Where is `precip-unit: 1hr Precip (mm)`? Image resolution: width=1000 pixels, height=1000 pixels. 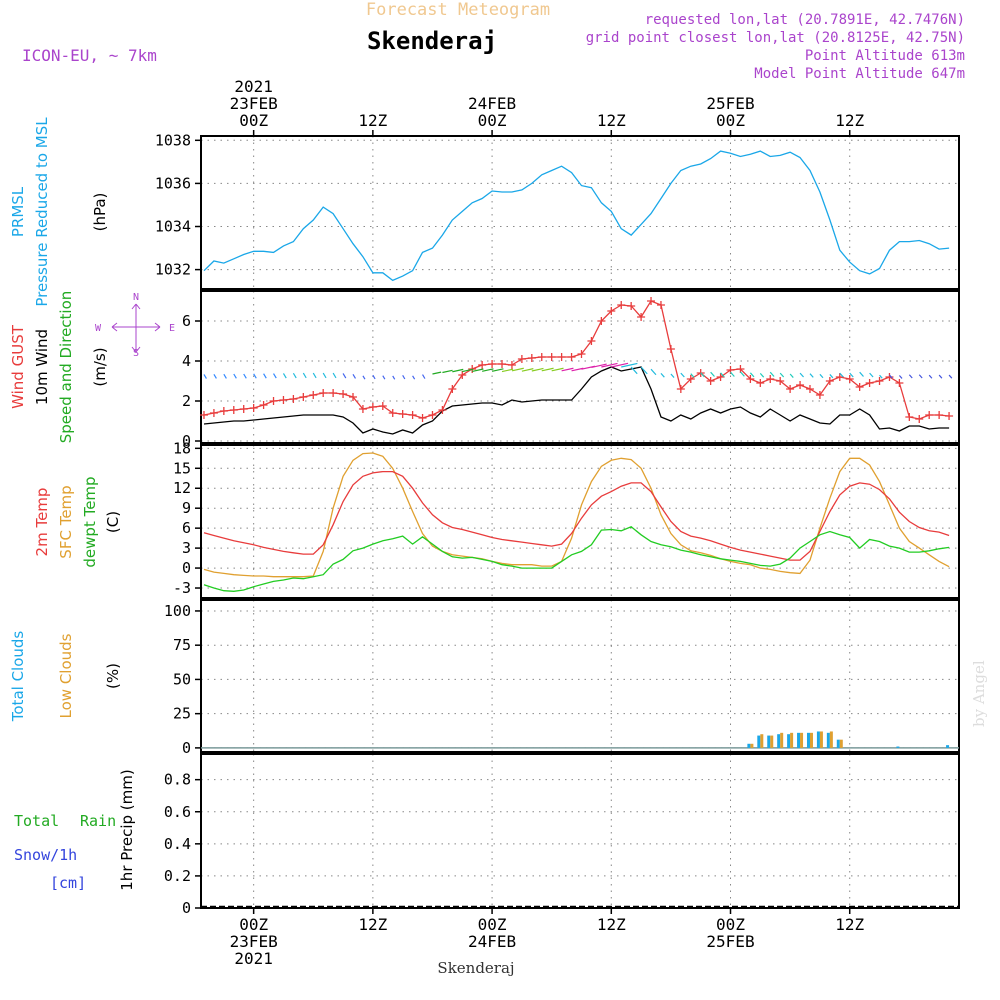
precip-unit: 1hr Precip (mm) is located at coordinates (127, 829).